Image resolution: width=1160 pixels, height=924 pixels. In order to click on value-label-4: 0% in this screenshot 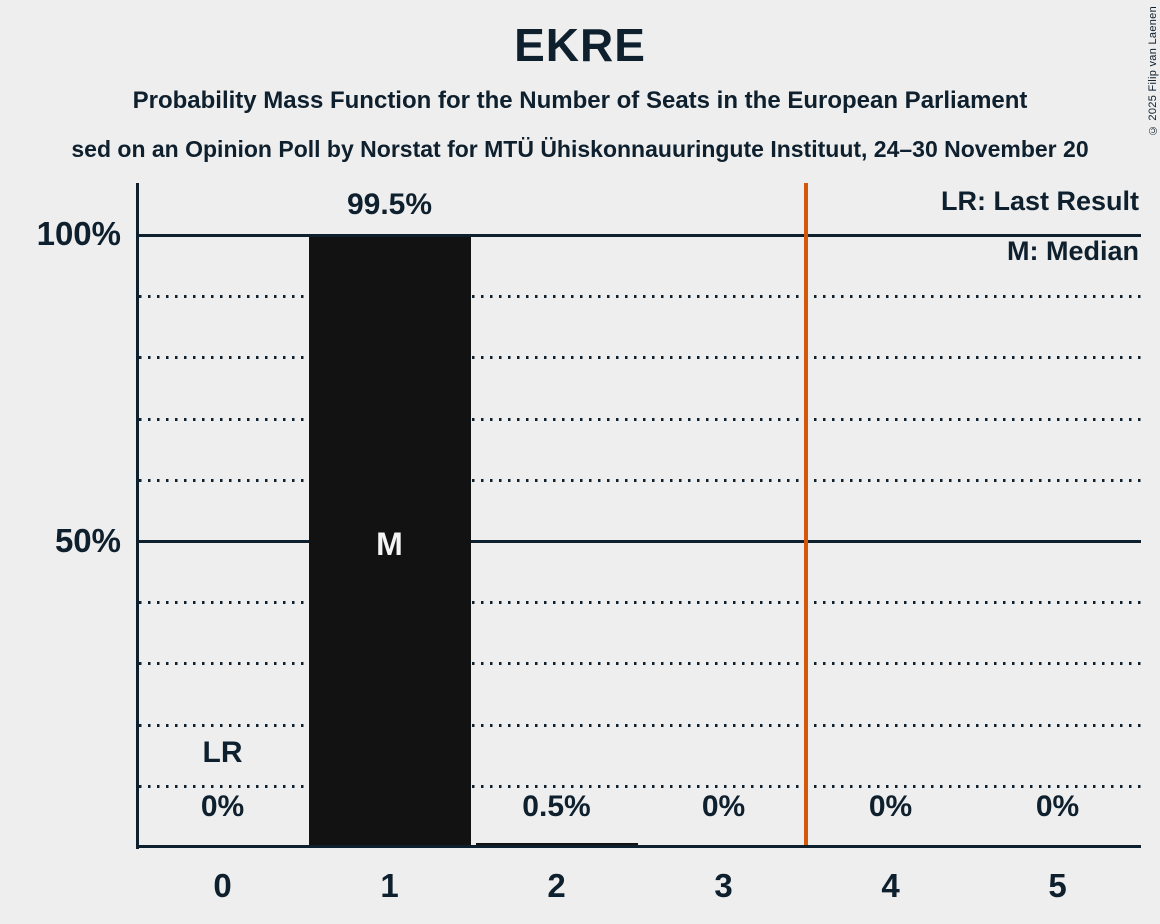, I will do `click(890, 806)`.